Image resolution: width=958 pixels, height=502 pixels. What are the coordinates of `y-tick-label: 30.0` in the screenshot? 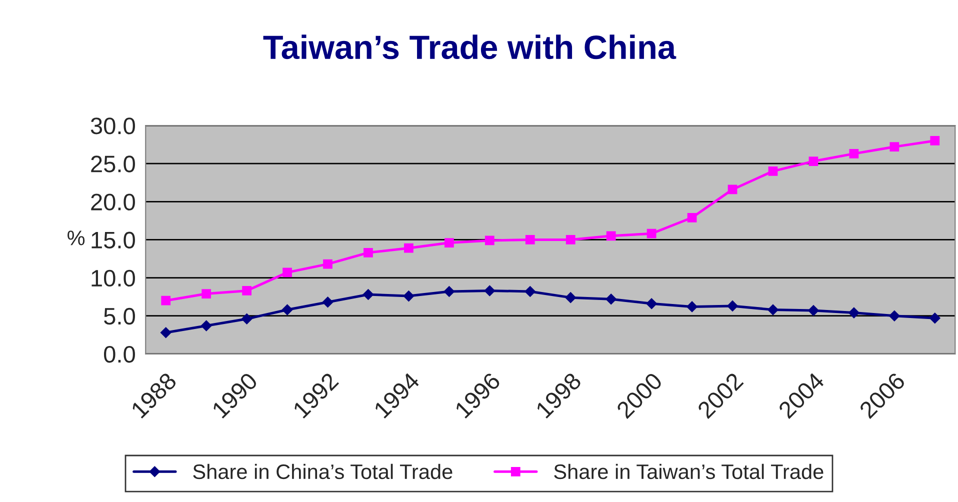 It's located at (112, 126).